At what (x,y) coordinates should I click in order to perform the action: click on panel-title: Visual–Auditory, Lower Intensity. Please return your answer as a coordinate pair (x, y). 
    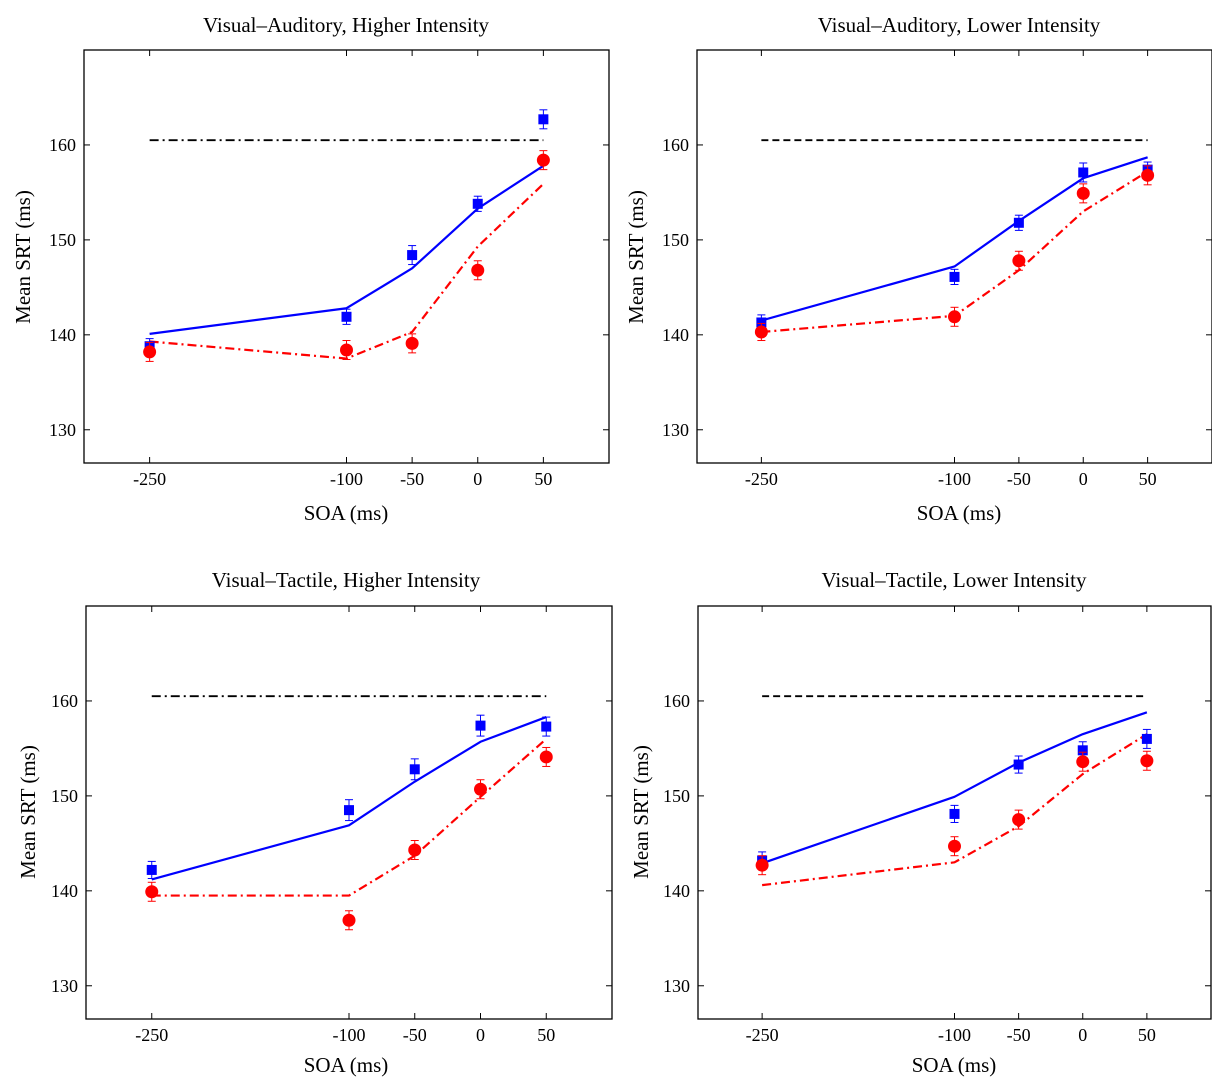
    Looking at the image, I should click on (959, 25).